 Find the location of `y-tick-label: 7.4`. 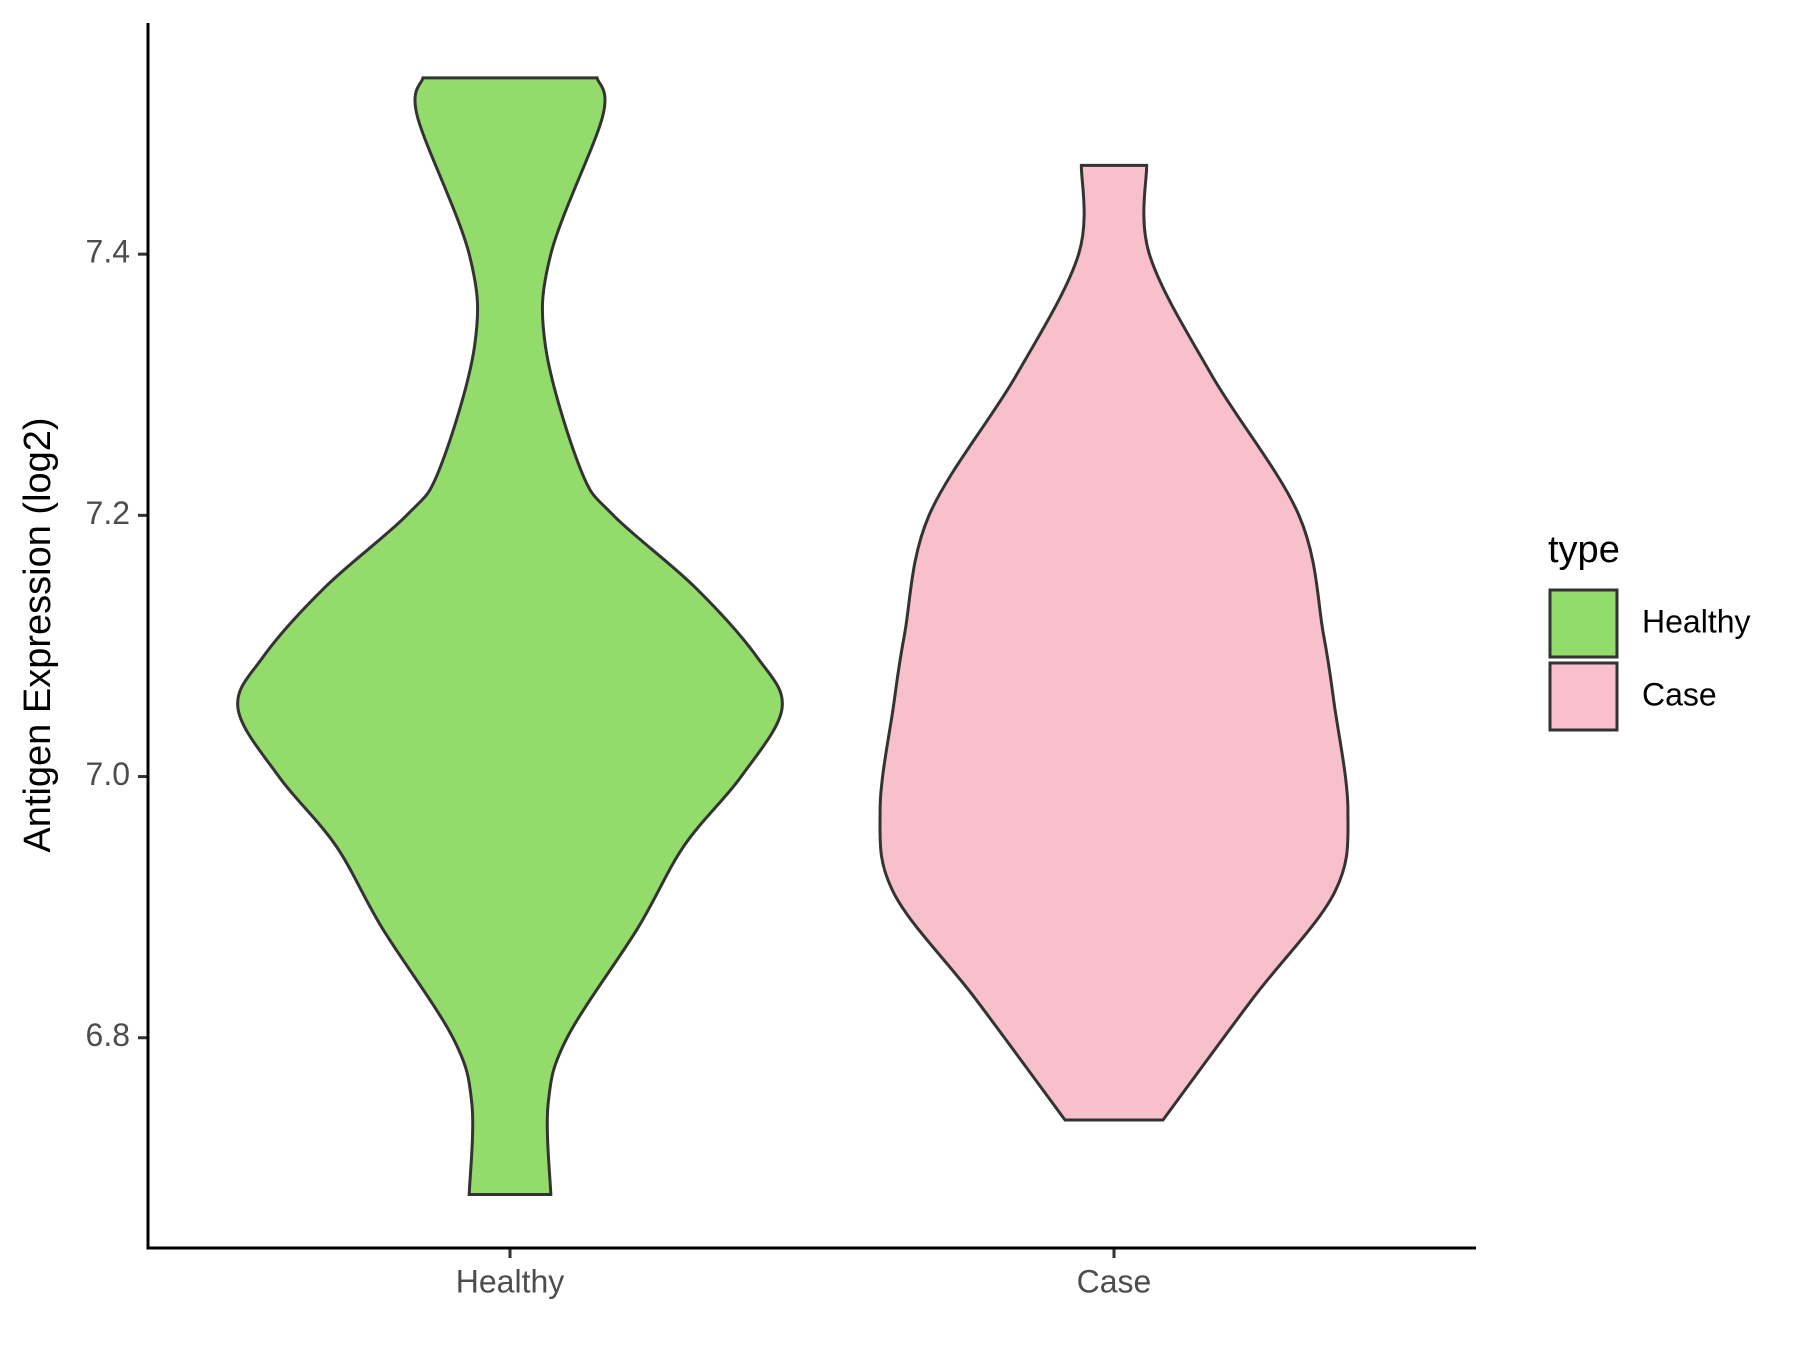

y-tick-label: 7.4 is located at coordinates (108, 252).